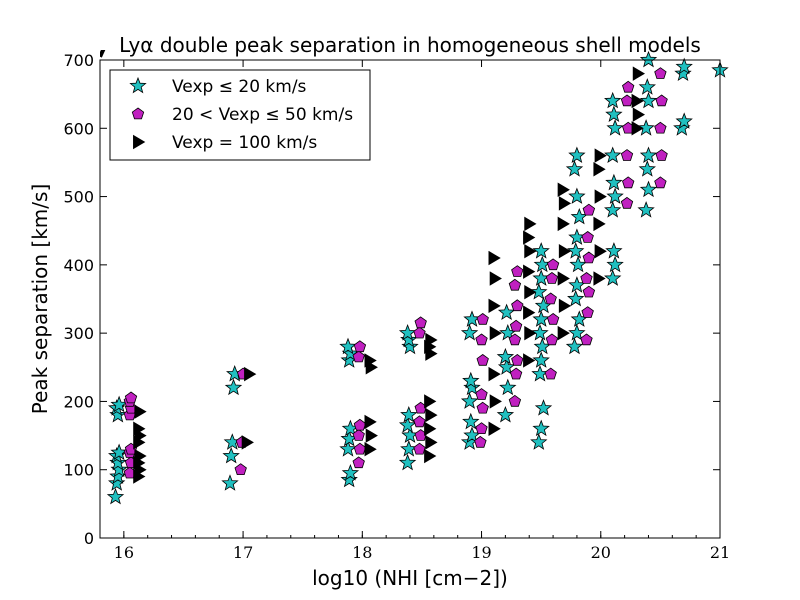 Image resolution: width=800 pixels, height=600 pixels. What do you see at coordinates (78, 265) in the screenshot?
I see `y-tick-label: 400` at bounding box center [78, 265].